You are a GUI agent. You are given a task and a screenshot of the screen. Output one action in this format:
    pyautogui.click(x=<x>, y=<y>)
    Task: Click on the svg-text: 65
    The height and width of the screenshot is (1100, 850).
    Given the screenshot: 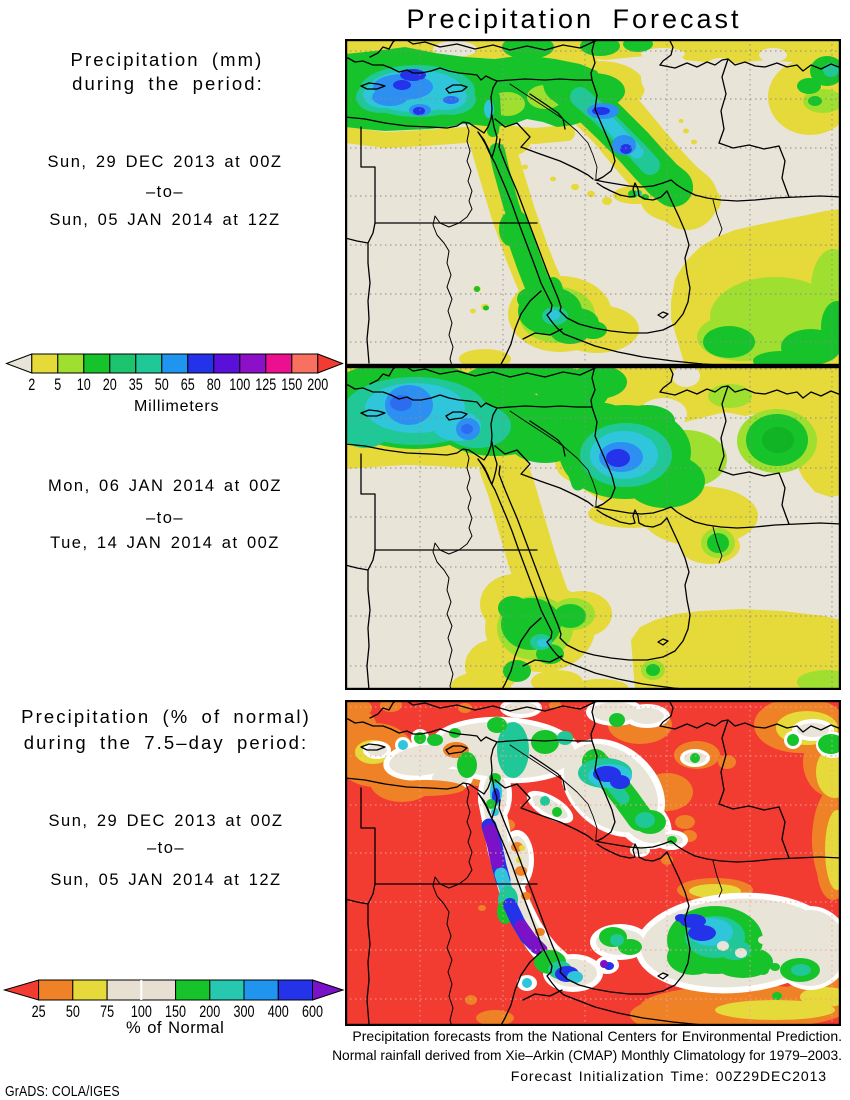 What is the action you would take?
    pyautogui.click(x=188, y=385)
    